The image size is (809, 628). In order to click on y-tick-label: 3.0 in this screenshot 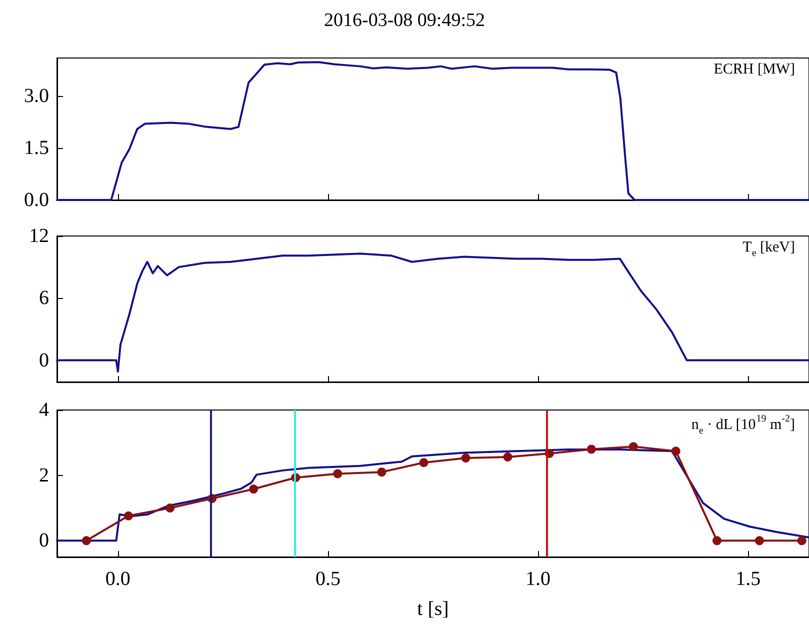, I will do `click(36, 96)`.